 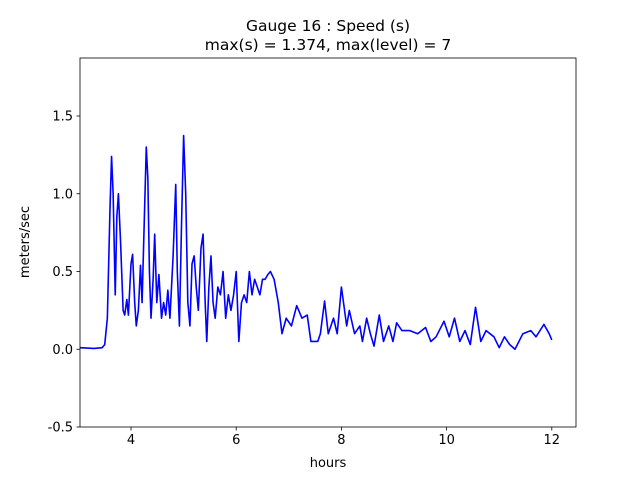 What do you see at coordinates (62, 117) in the screenshot?
I see `y-tick-label: 1.5` at bounding box center [62, 117].